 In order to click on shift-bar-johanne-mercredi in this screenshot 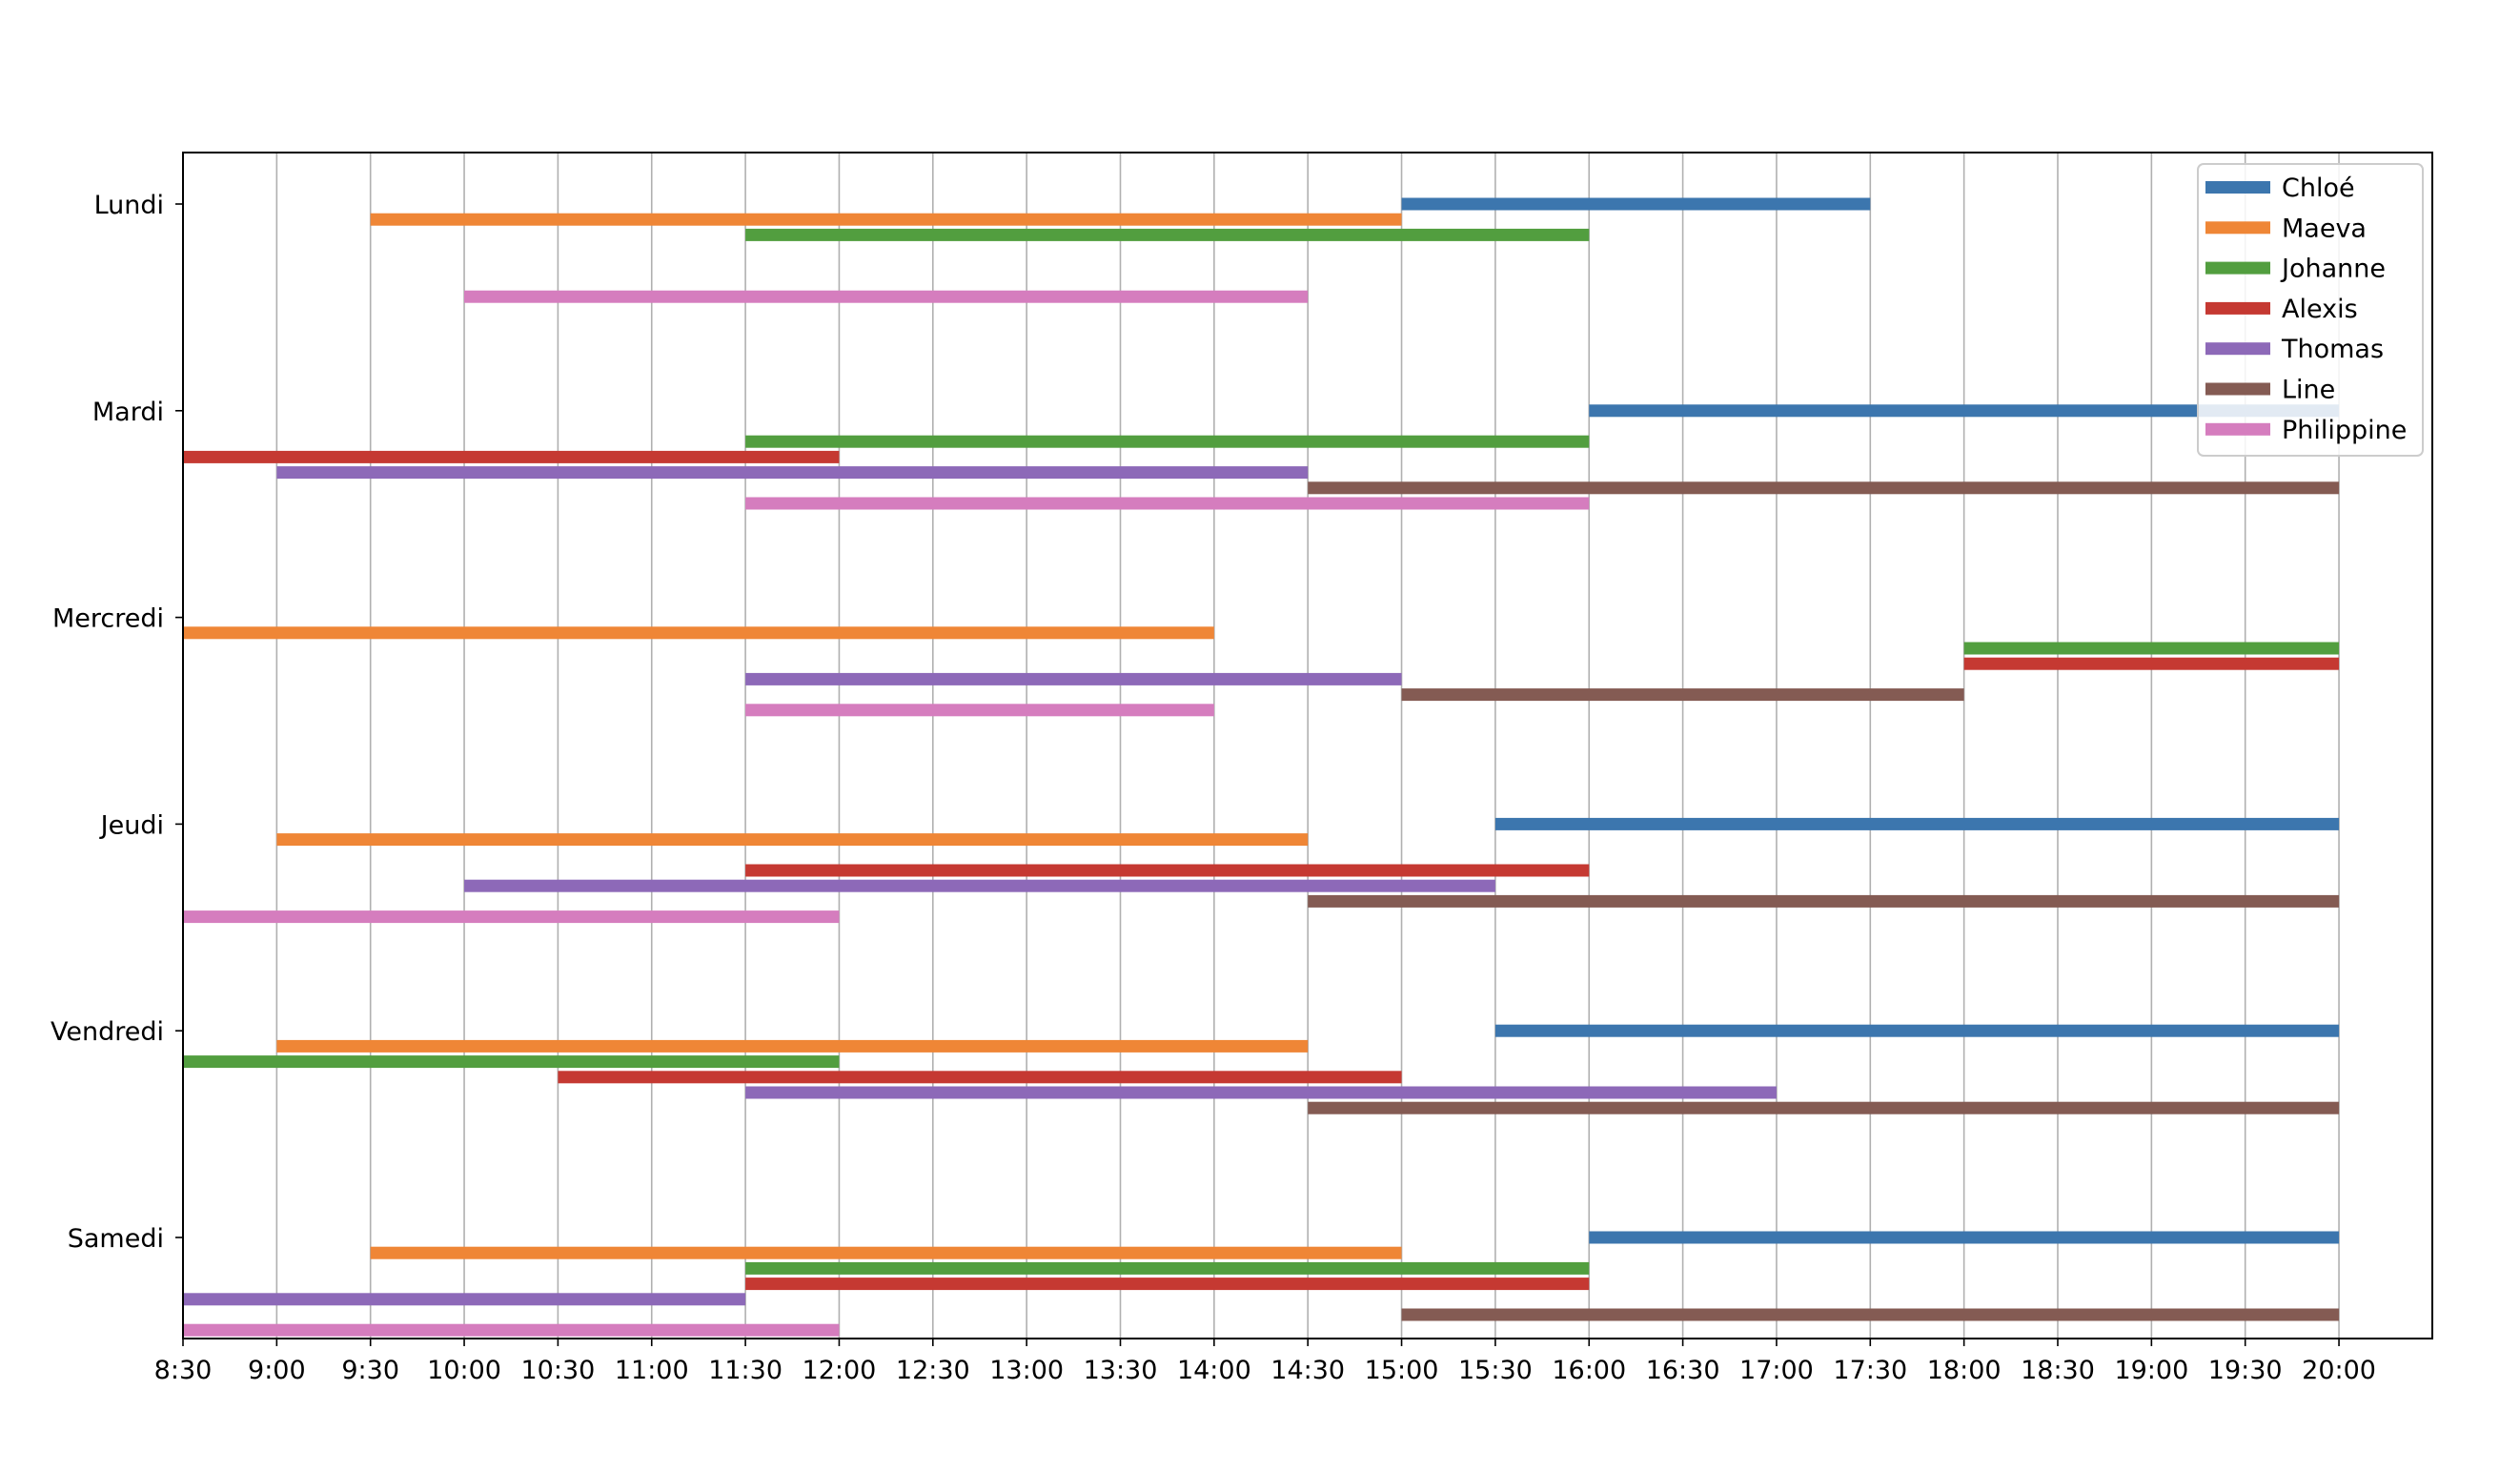, I will do `click(2151, 648)`.